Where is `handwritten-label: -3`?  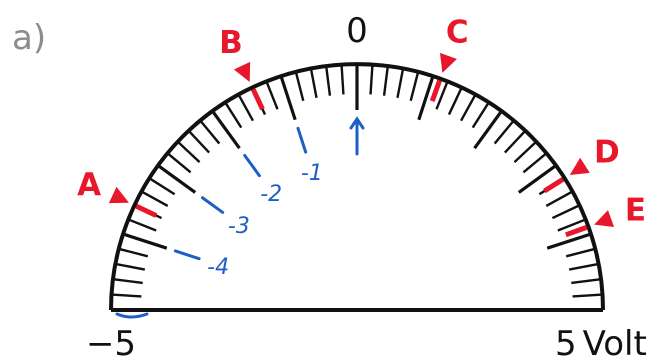 handwritten-label: -3 is located at coordinates (239, 226).